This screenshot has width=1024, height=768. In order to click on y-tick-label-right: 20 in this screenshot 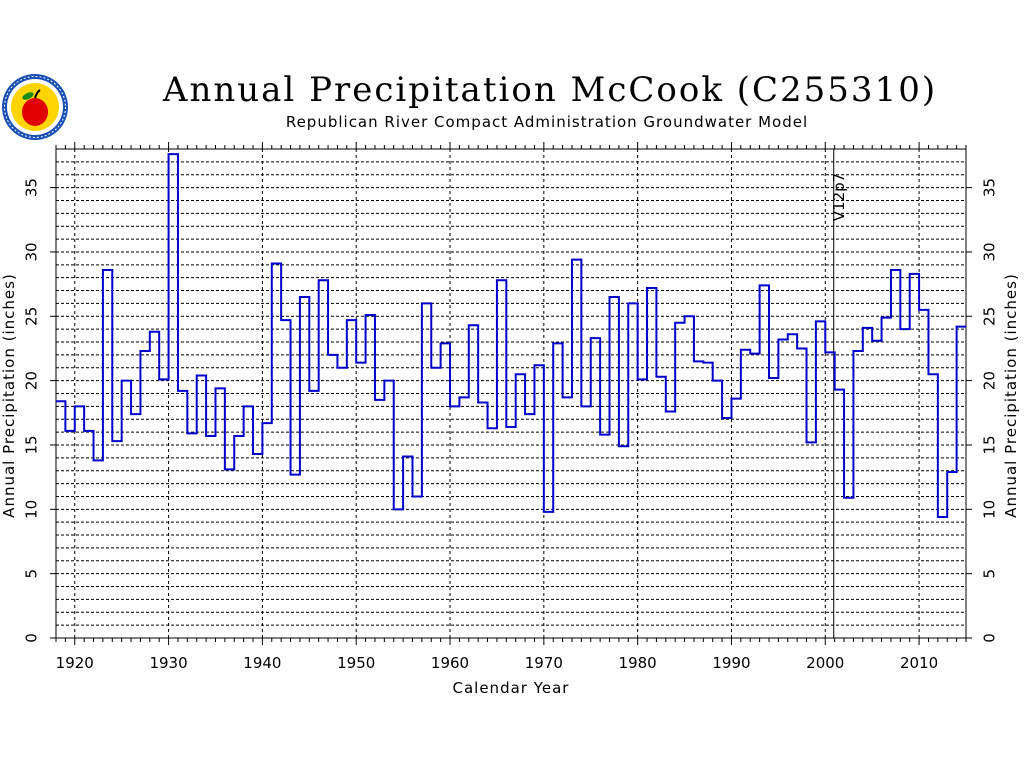, I will do `click(990, 380)`.